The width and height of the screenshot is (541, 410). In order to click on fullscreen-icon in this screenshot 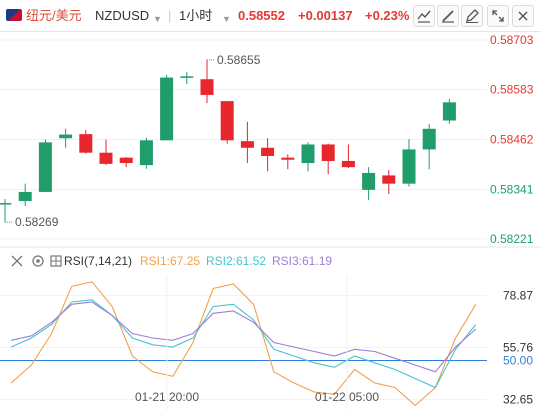, I will do `click(498, 16)`.